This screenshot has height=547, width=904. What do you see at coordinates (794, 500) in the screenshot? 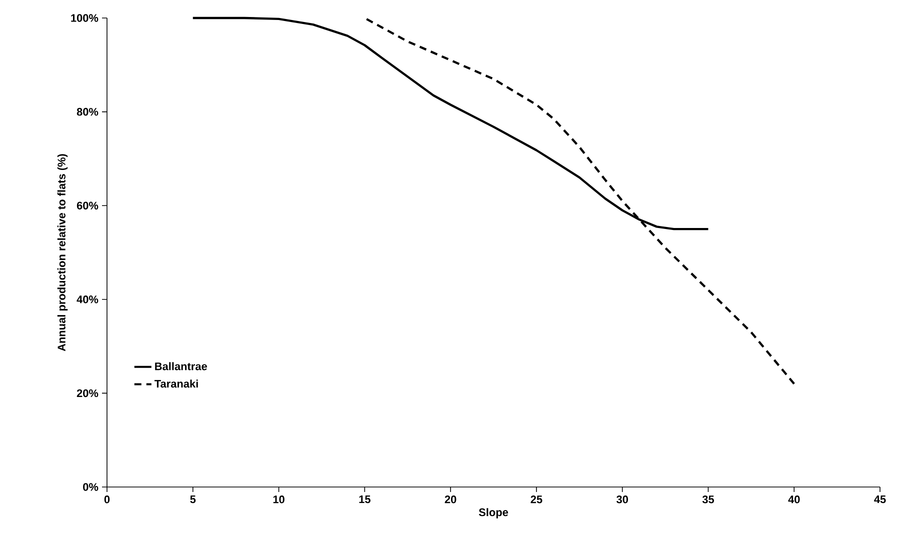
I see `x-tick-label: 40` at bounding box center [794, 500].